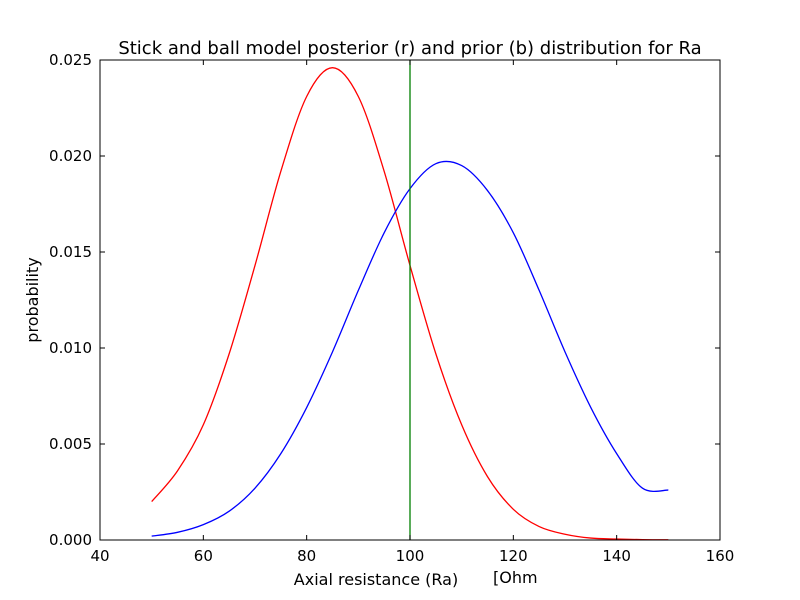 This screenshot has height=600, width=800. I want to click on y-tick-label: 0.020, so click(70, 156).